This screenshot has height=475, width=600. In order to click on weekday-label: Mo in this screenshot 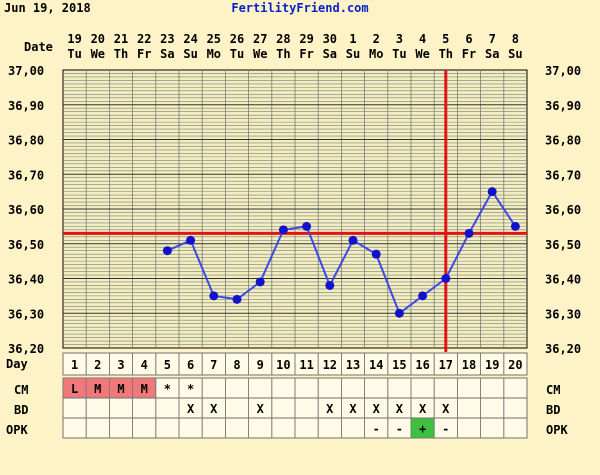, I will do `click(376, 54)`.